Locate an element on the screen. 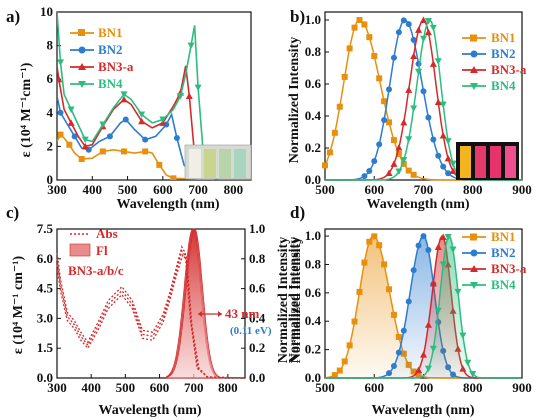  series-area-d-bn1 is located at coordinates (423, 307).